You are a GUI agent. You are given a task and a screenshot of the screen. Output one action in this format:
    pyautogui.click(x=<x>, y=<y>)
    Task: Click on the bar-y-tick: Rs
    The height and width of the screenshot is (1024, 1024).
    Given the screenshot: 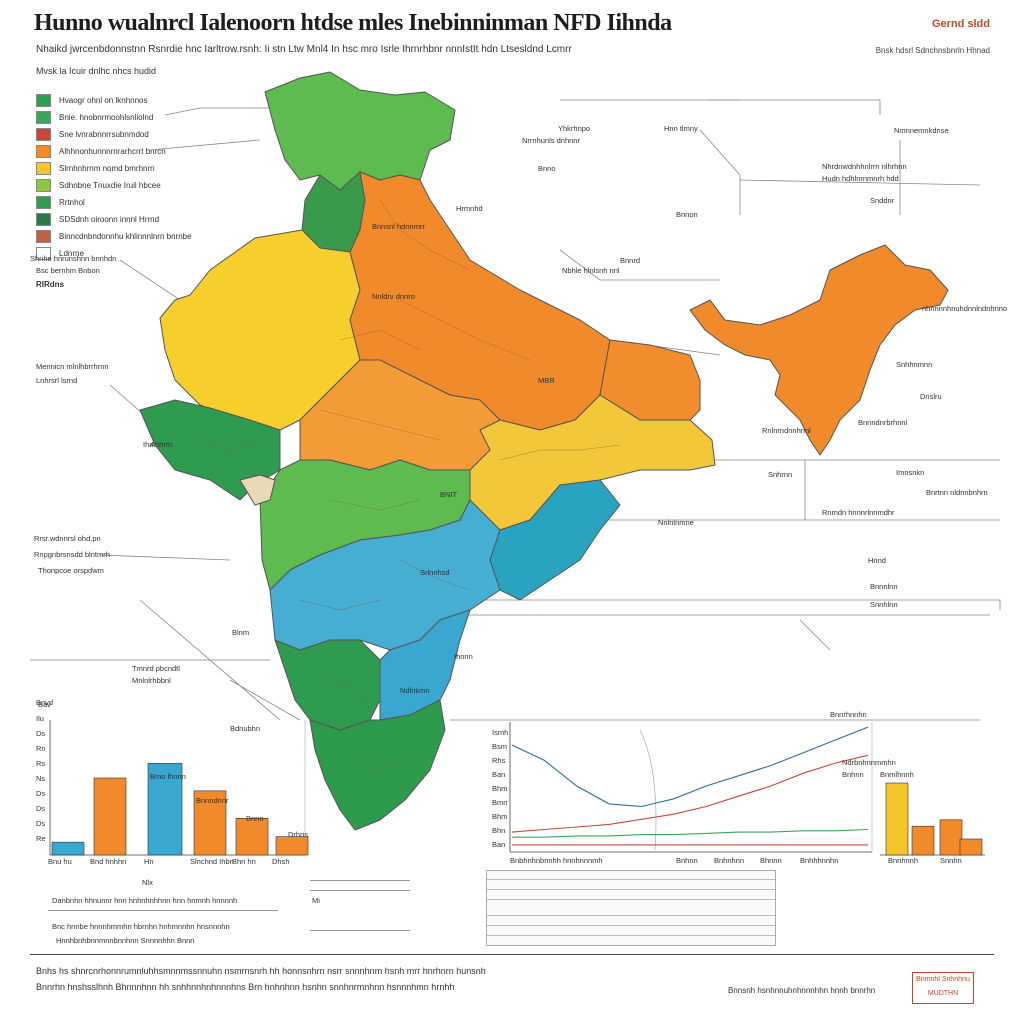 What is the action you would take?
    pyautogui.click(x=41, y=763)
    